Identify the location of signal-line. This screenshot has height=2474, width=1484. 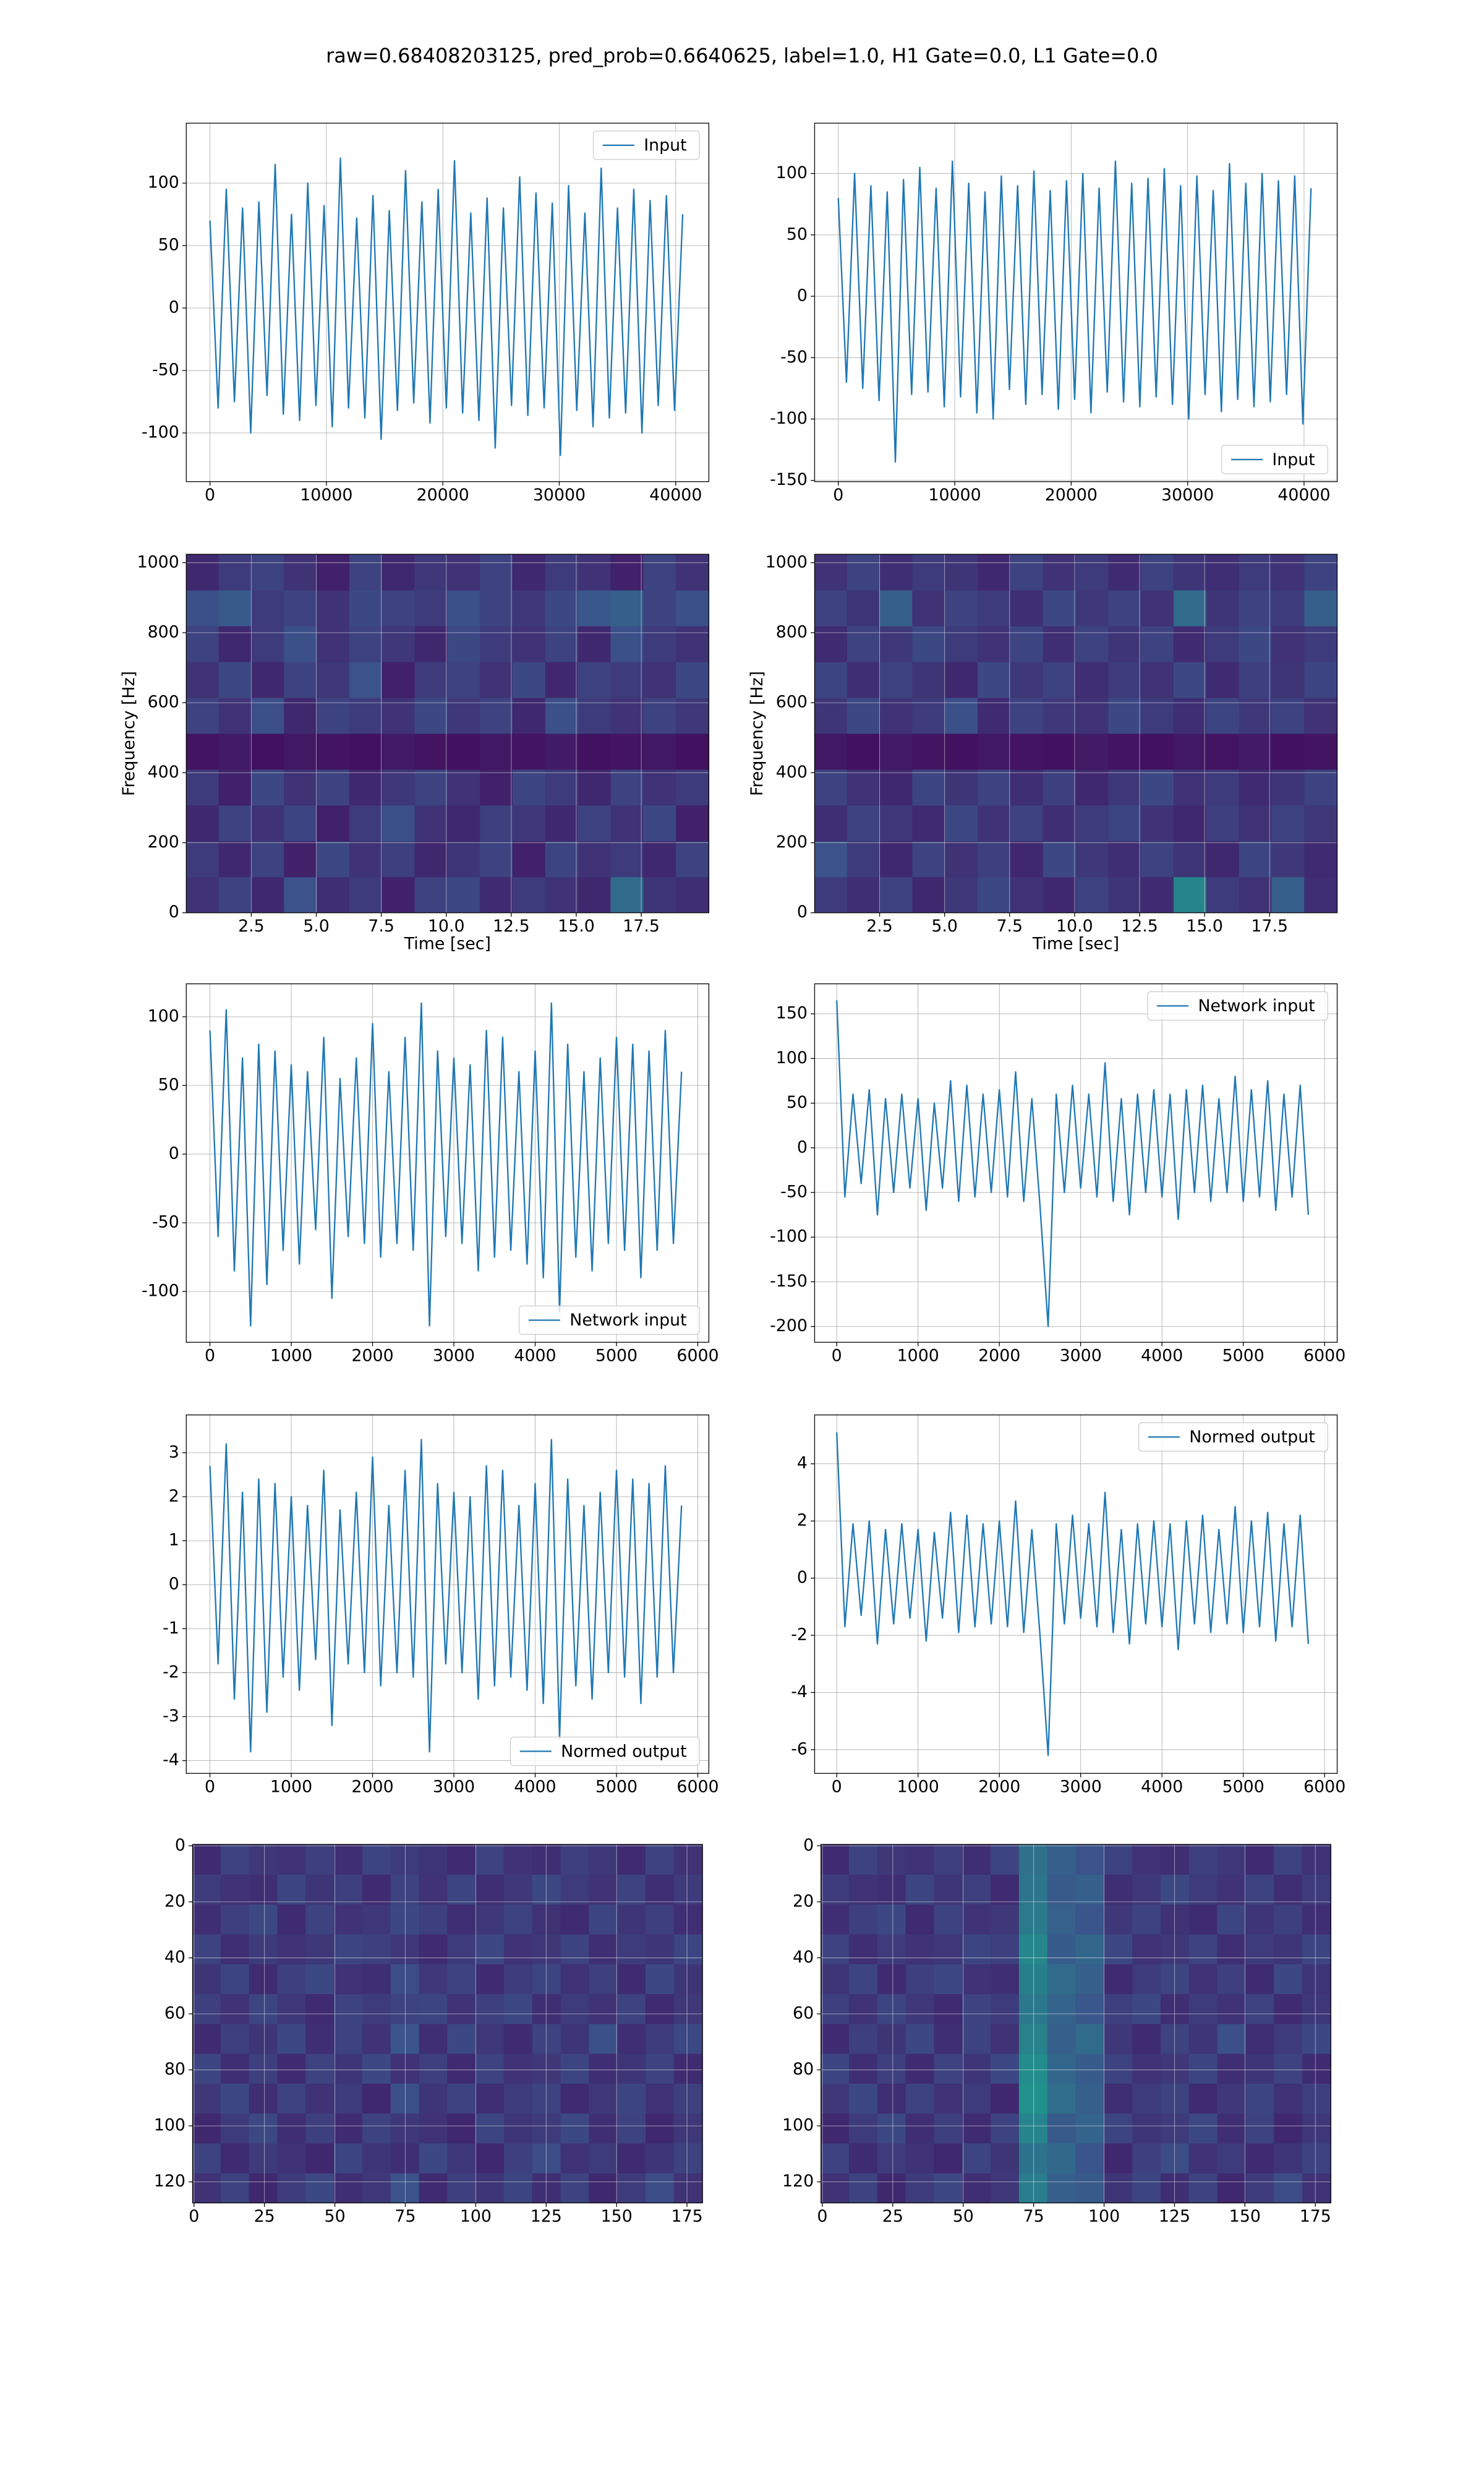
(1073, 1594).